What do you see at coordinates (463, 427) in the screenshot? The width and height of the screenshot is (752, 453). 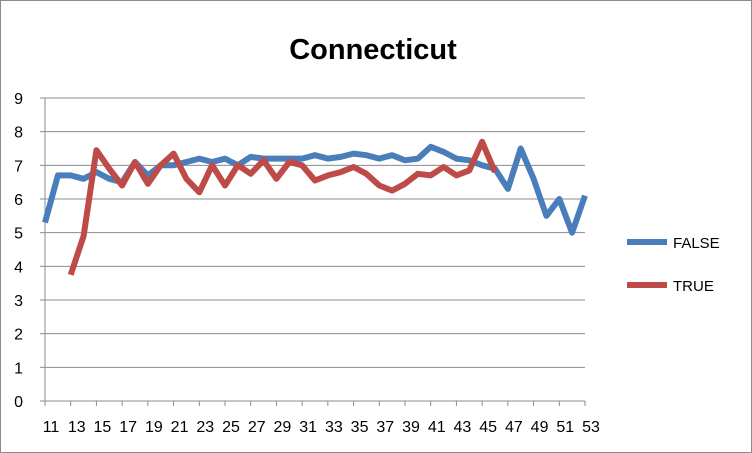 I see `x-tick-label: 43` at bounding box center [463, 427].